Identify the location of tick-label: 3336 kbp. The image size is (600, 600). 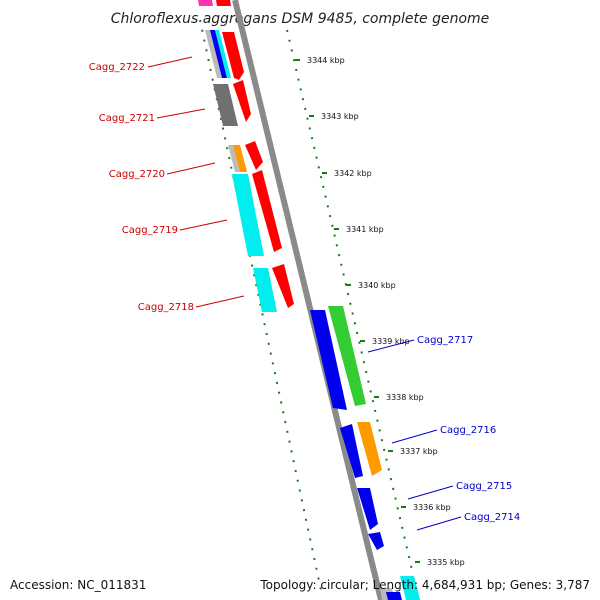
(432, 507).